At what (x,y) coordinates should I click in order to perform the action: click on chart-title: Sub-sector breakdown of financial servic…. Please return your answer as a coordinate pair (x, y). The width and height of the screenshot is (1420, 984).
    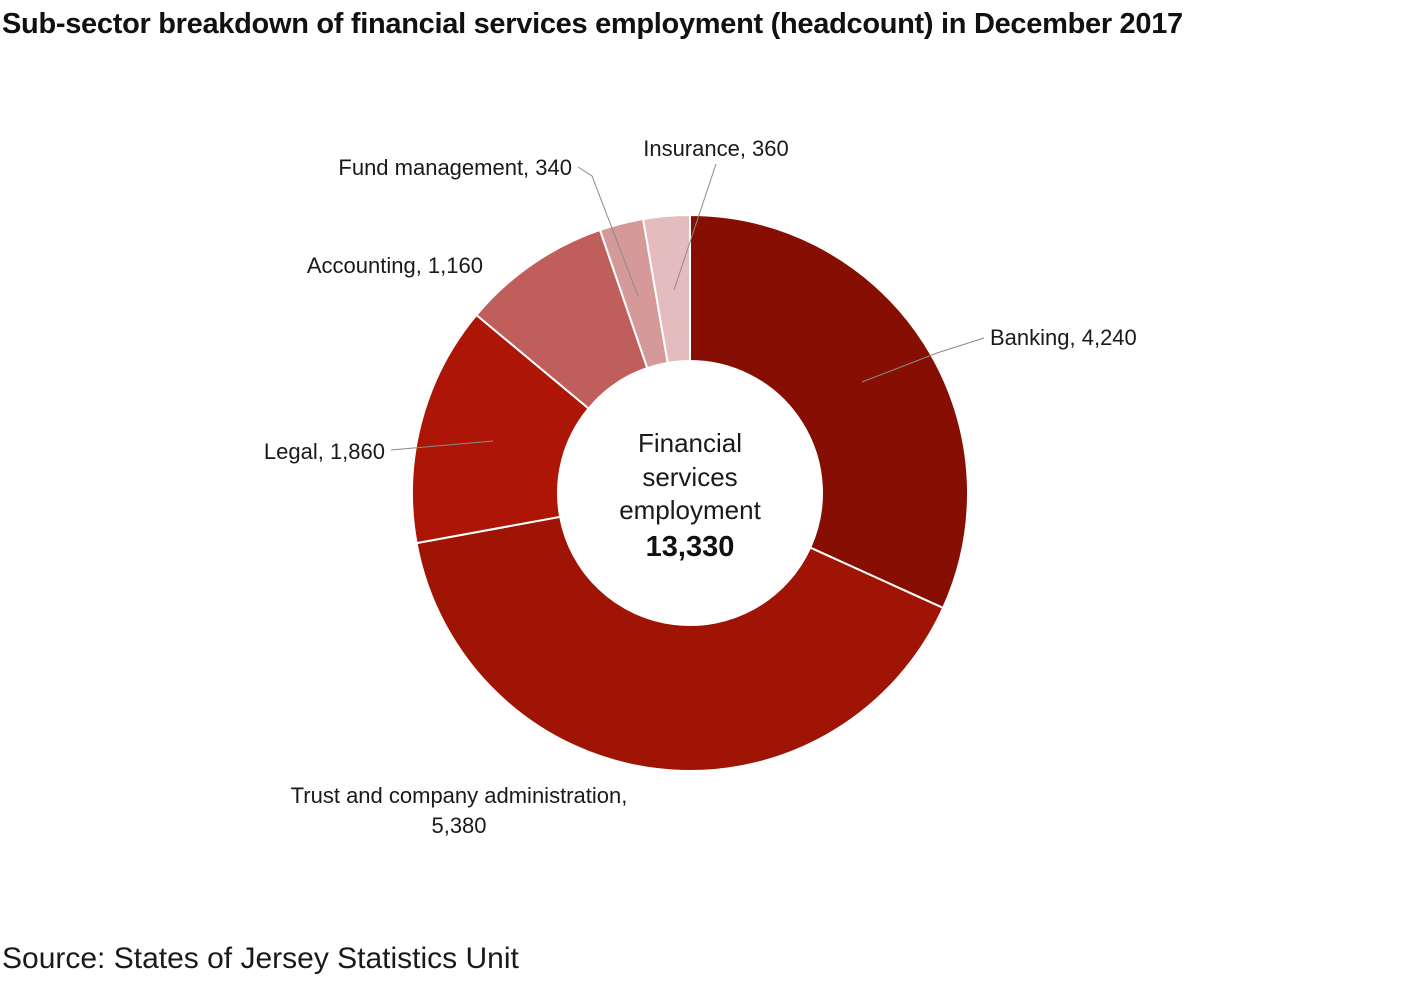
    Looking at the image, I should click on (592, 24).